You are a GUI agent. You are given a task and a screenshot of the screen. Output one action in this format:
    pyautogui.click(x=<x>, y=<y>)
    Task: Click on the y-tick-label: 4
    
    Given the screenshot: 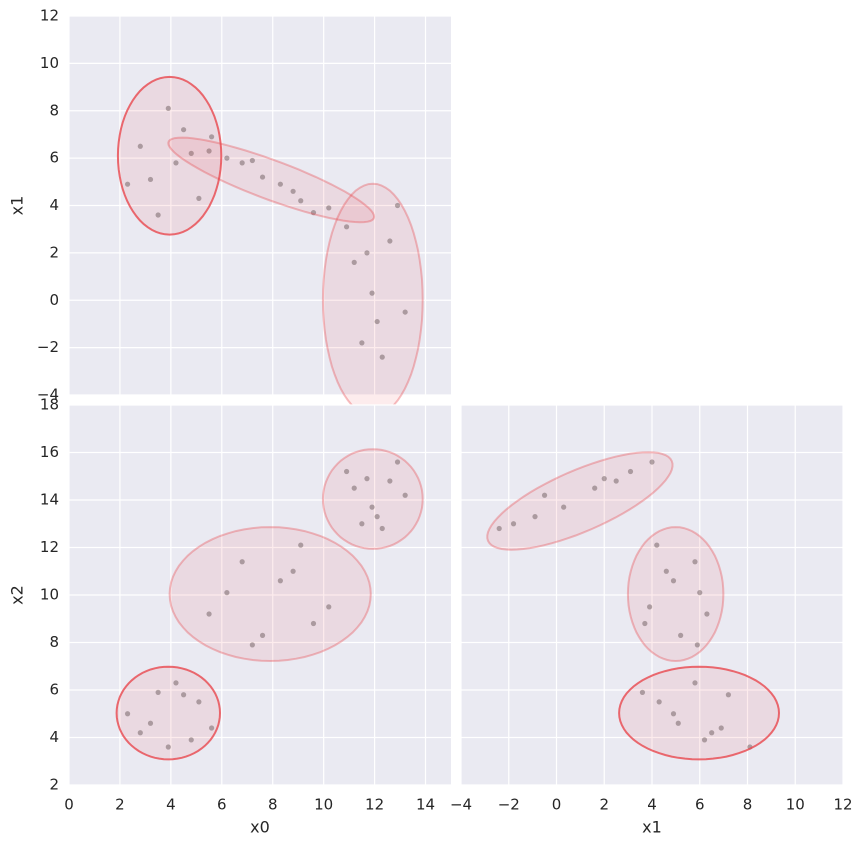 What is the action you would take?
    pyautogui.click(x=54, y=205)
    